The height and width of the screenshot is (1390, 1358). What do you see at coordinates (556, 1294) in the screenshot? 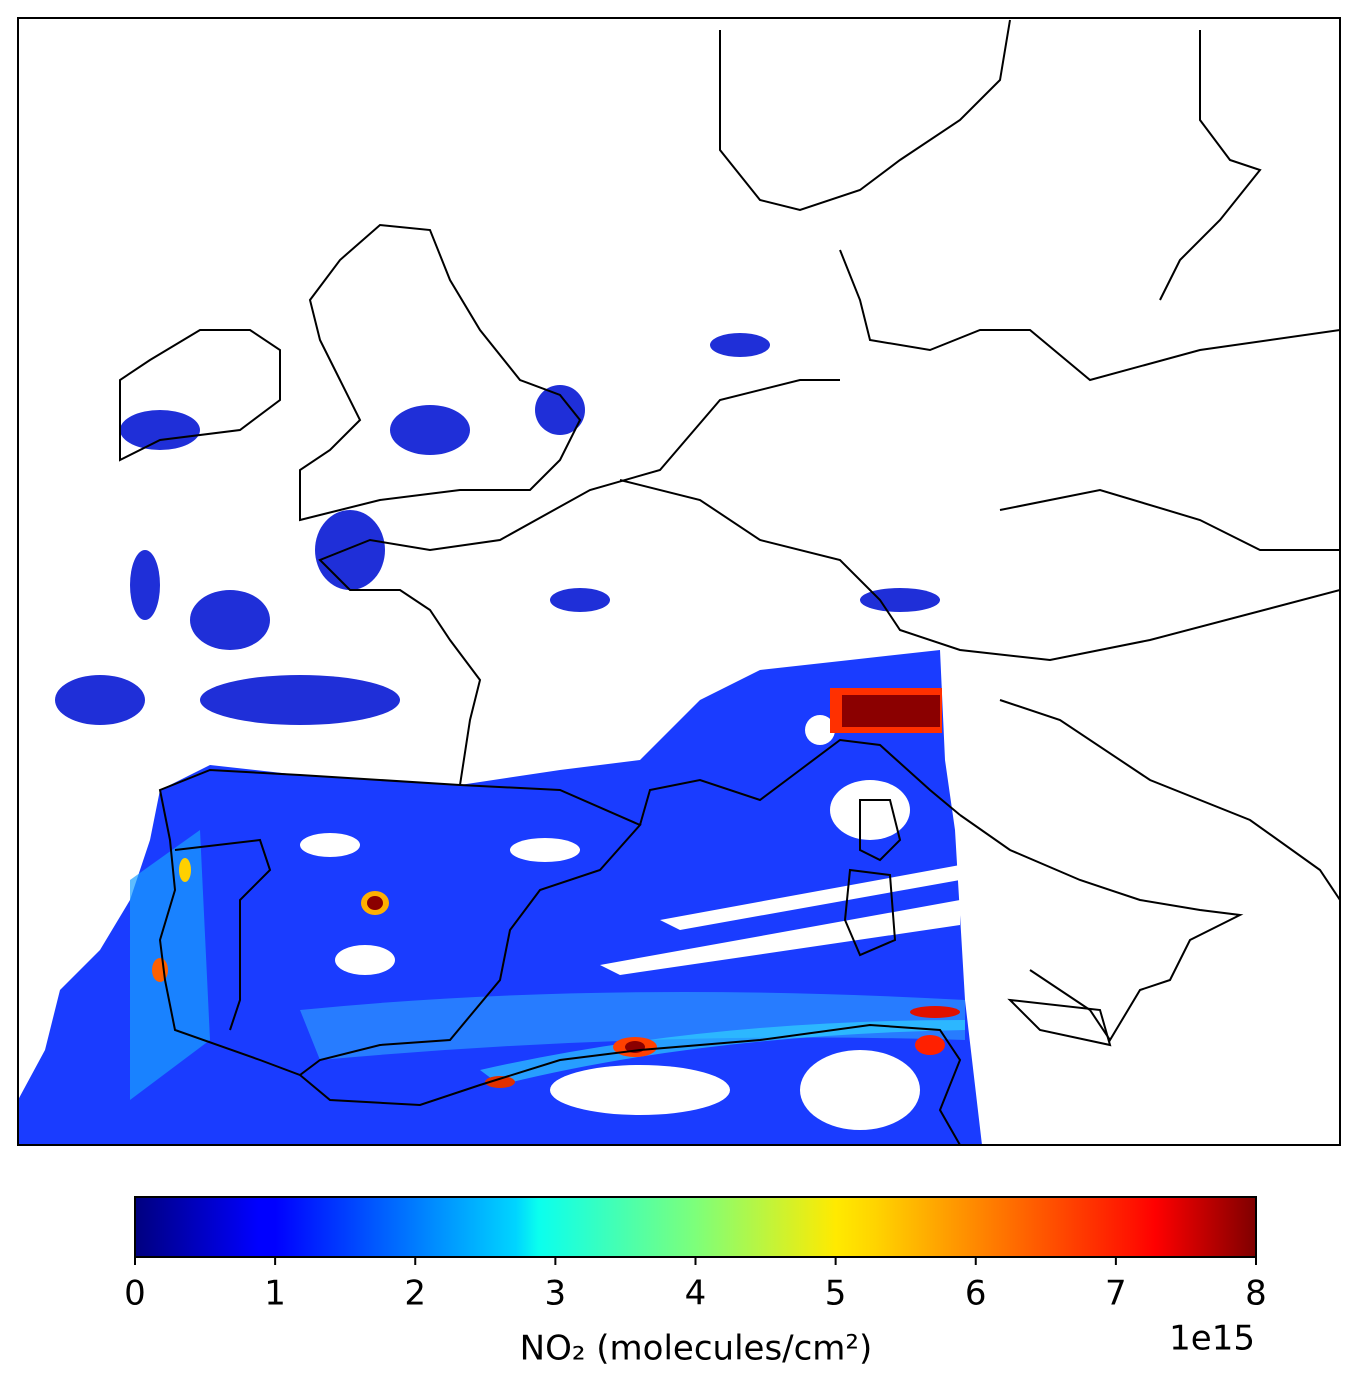
I see `tick-label: 3` at bounding box center [556, 1294].